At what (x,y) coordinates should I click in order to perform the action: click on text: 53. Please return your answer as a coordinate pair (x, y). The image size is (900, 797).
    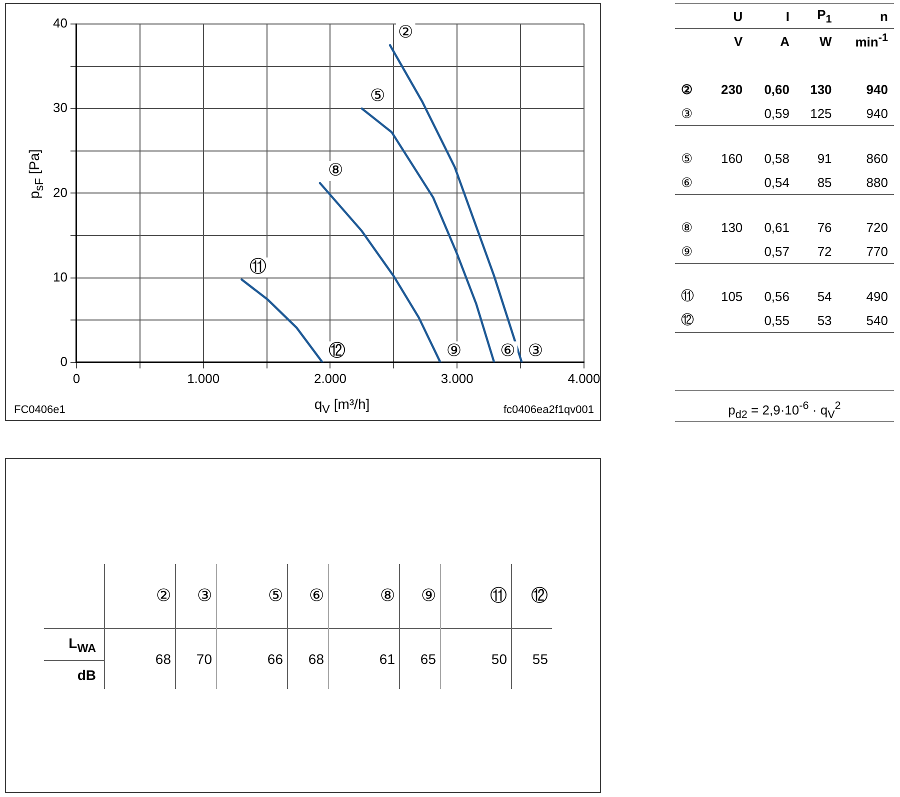
    Looking at the image, I should click on (824, 321).